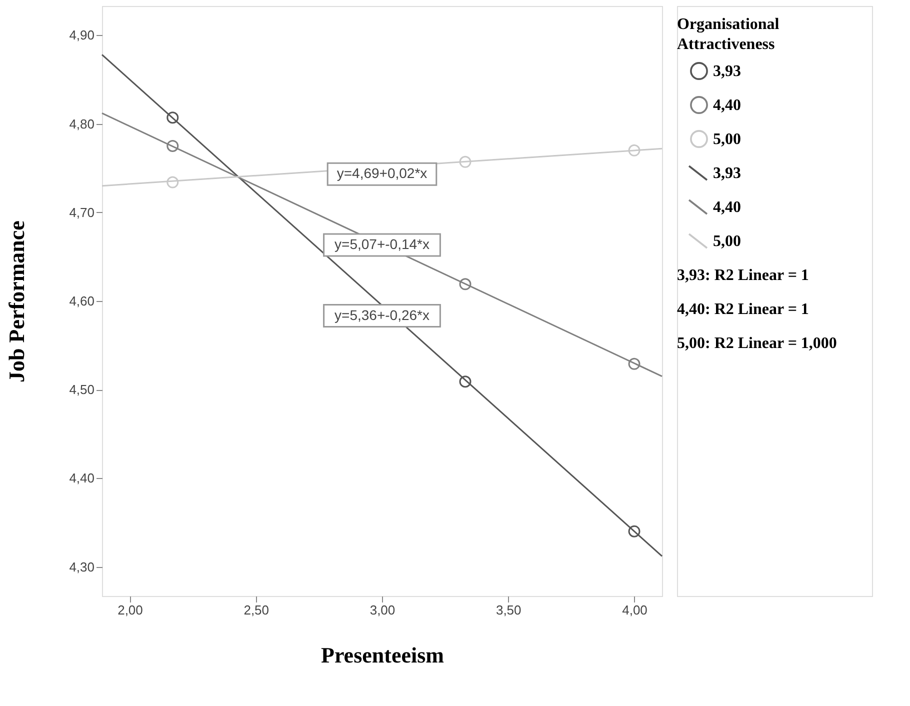  I want to click on x-tick-label: 2,50, so click(257, 610).